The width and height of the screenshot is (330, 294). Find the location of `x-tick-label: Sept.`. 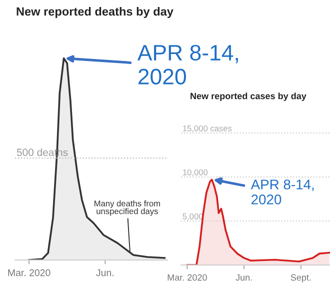

x-tick-label: Sept. is located at coordinates (300, 278).